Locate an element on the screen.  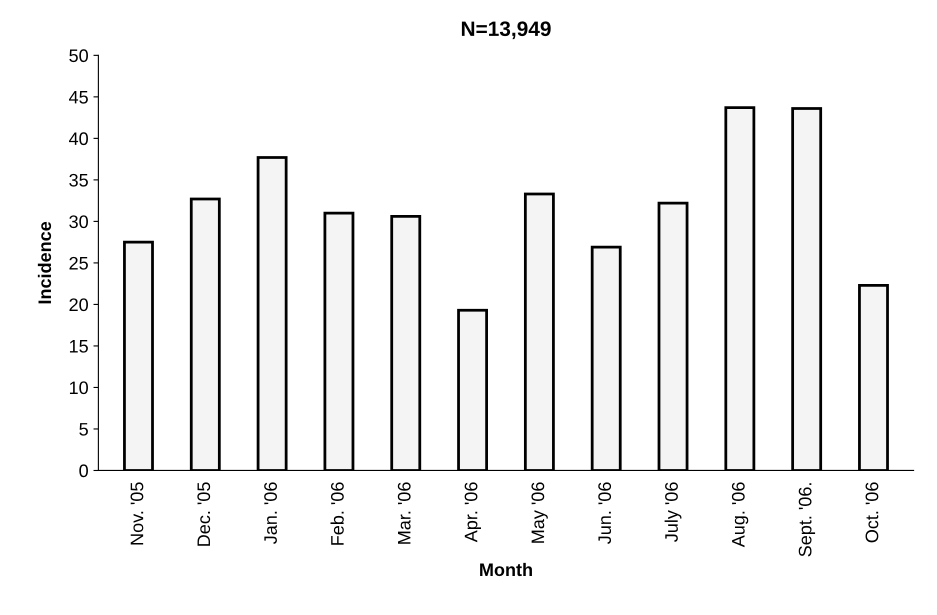
x-tick-label: Aug. '06 is located at coordinates (740, 515).